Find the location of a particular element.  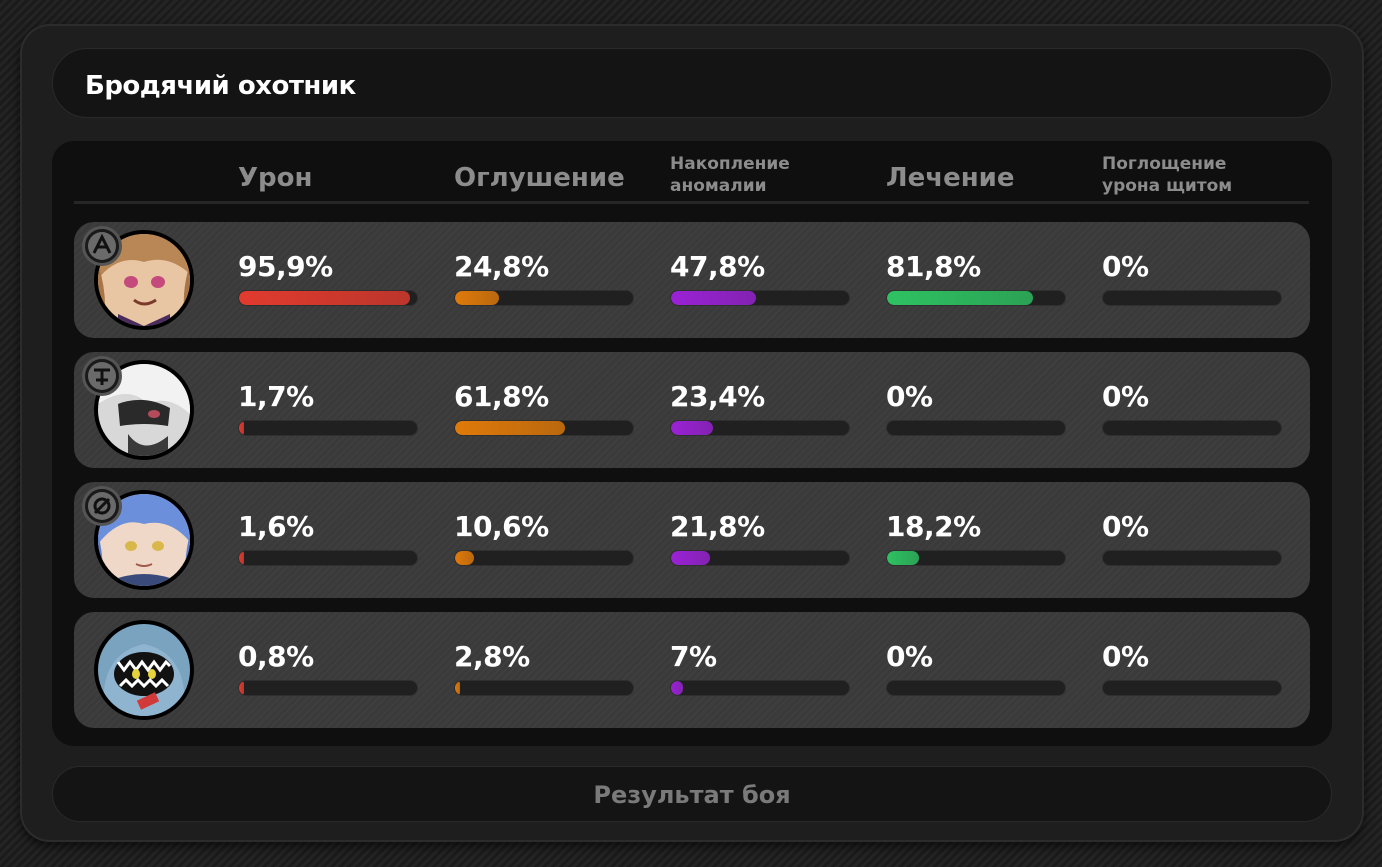

stun-value: 24,8% is located at coordinates (501, 266).